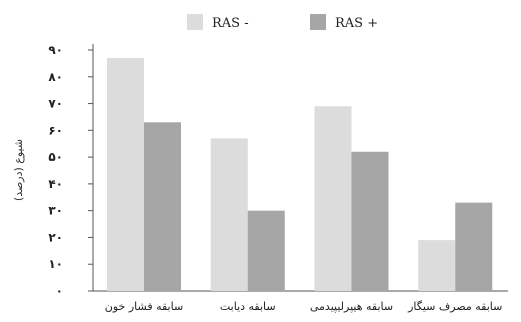 The height and width of the screenshot is (322, 521). Describe the element at coordinates (55, 211) in the screenshot. I see `y-tick-label: ۳۰` at that location.